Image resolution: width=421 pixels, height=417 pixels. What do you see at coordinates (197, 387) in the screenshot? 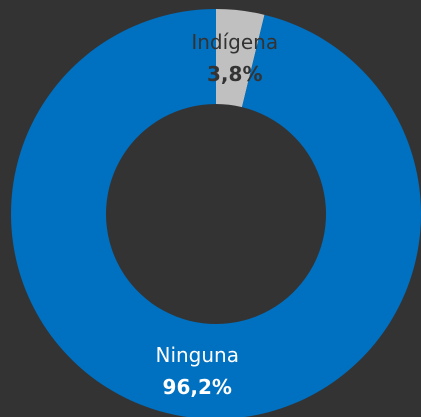
I see `slice-value: 96,2%` at bounding box center [197, 387].